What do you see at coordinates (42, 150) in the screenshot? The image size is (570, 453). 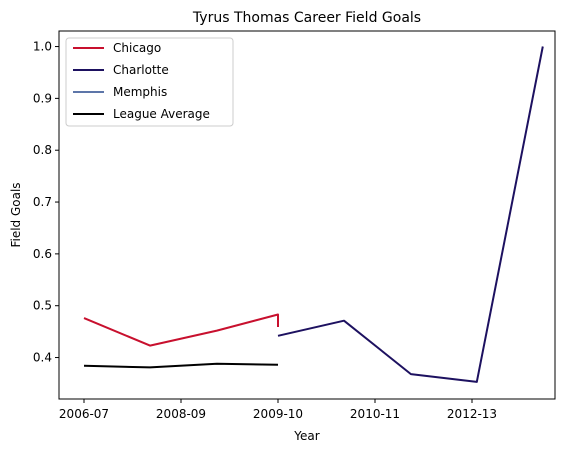 I see `y-tick-label: 0.8` at bounding box center [42, 150].